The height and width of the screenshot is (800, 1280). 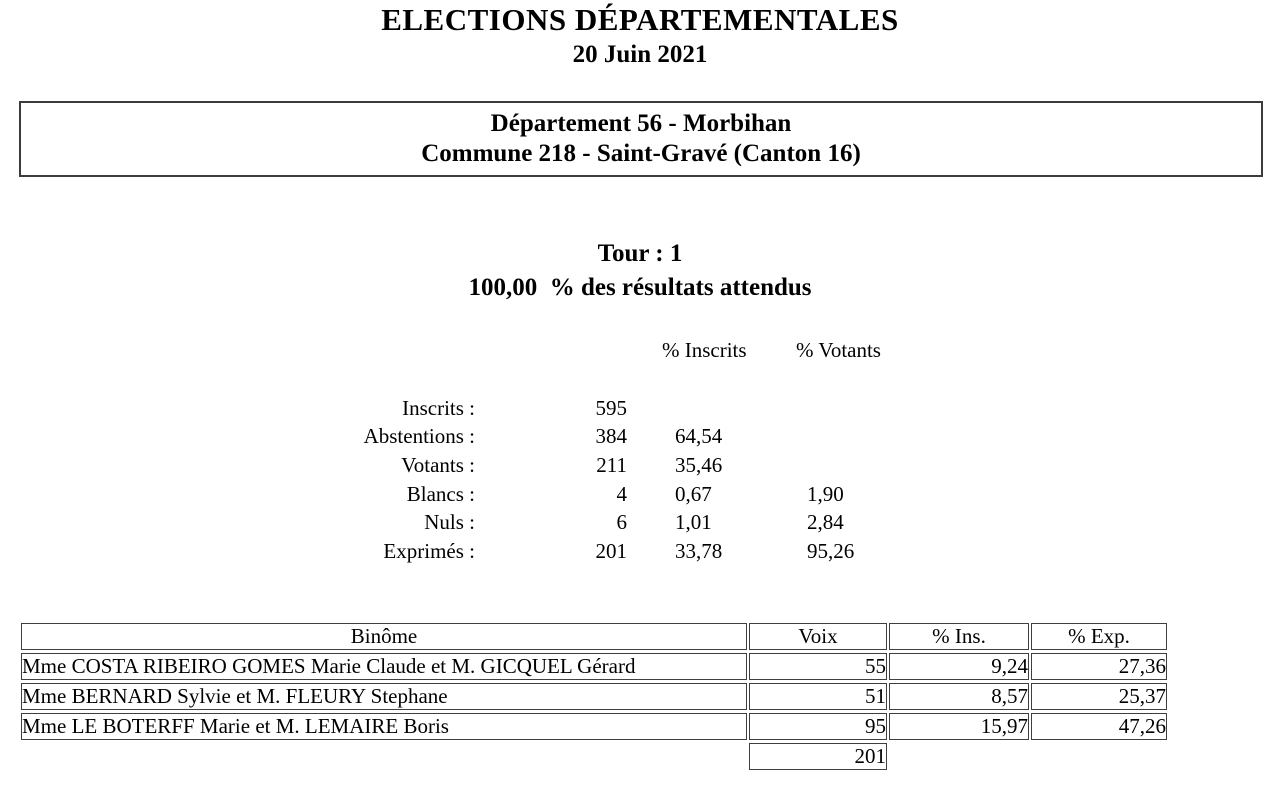 What do you see at coordinates (818, 696) in the screenshot?
I see `binome-voix: 51` at bounding box center [818, 696].